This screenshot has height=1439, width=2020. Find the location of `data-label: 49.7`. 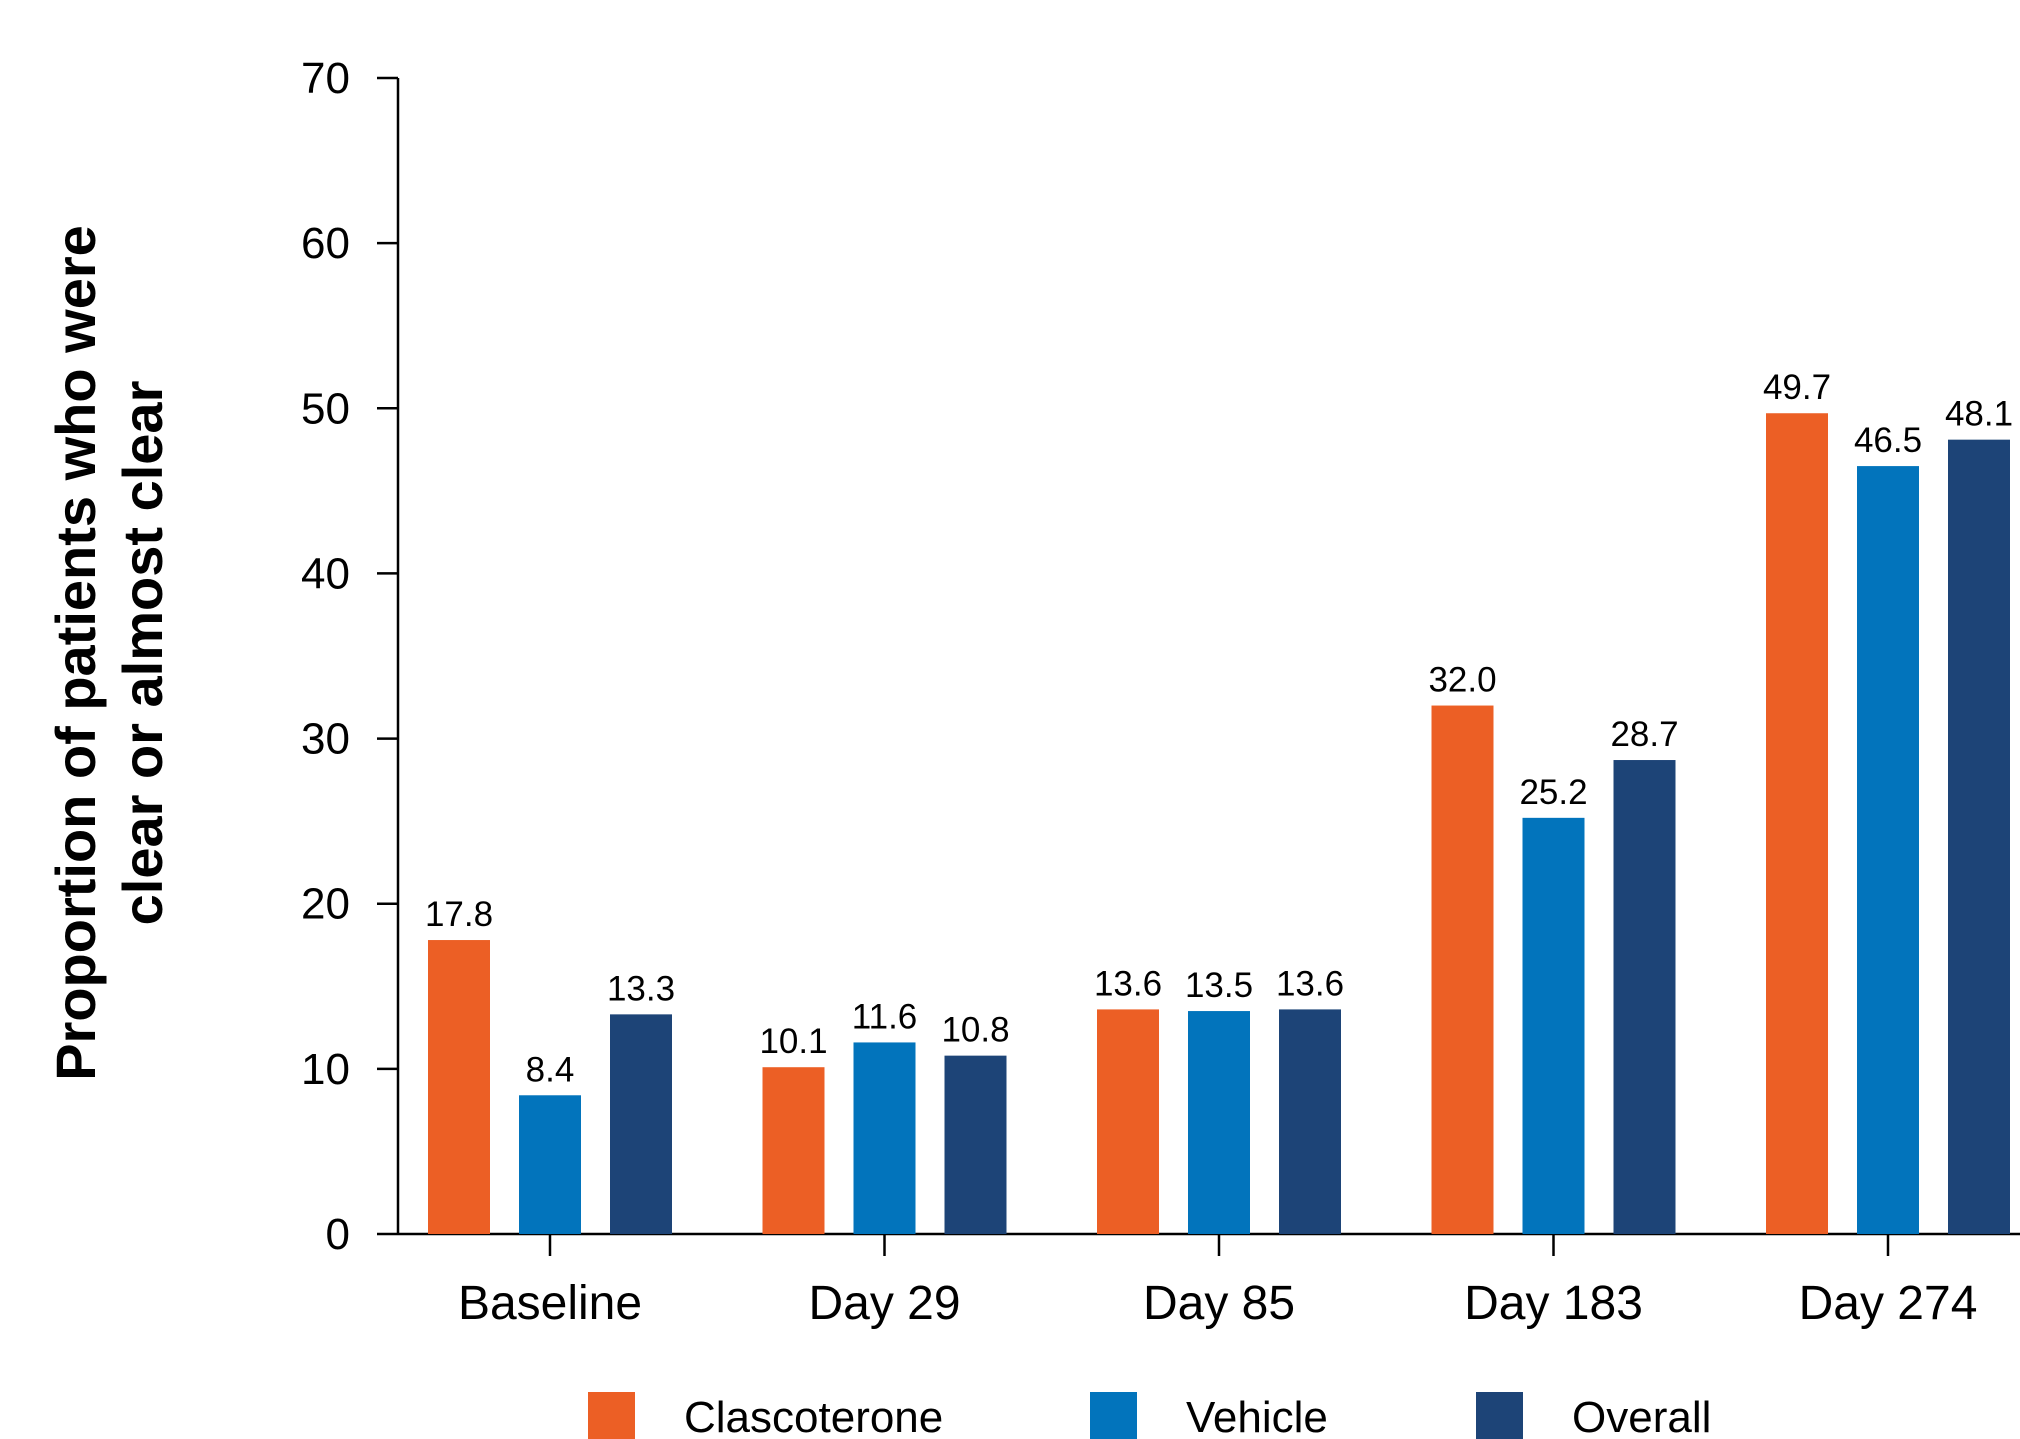

data-label: 49.7 is located at coordinates (1797, 387).